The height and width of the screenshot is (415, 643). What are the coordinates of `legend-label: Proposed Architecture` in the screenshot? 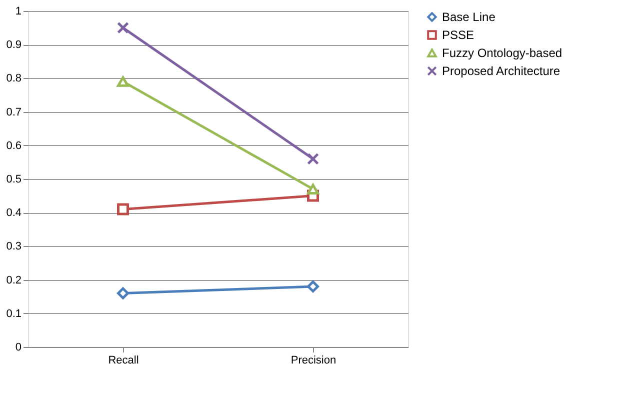 It's located at (501, 71).